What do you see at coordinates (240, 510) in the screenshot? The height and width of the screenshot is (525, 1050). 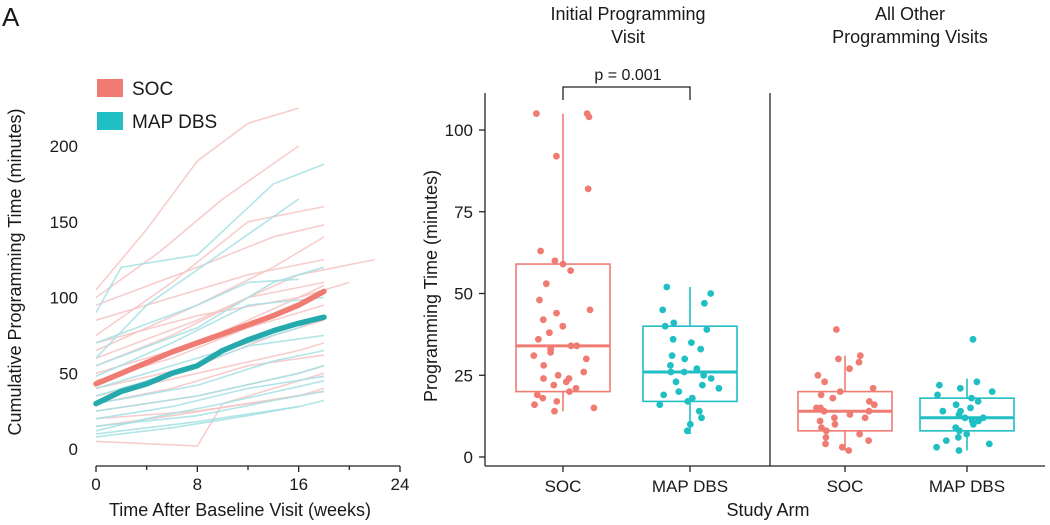 I see `x-axis-title: Time After Baseline Visit (weeks)` at bounding box center [240, 510].